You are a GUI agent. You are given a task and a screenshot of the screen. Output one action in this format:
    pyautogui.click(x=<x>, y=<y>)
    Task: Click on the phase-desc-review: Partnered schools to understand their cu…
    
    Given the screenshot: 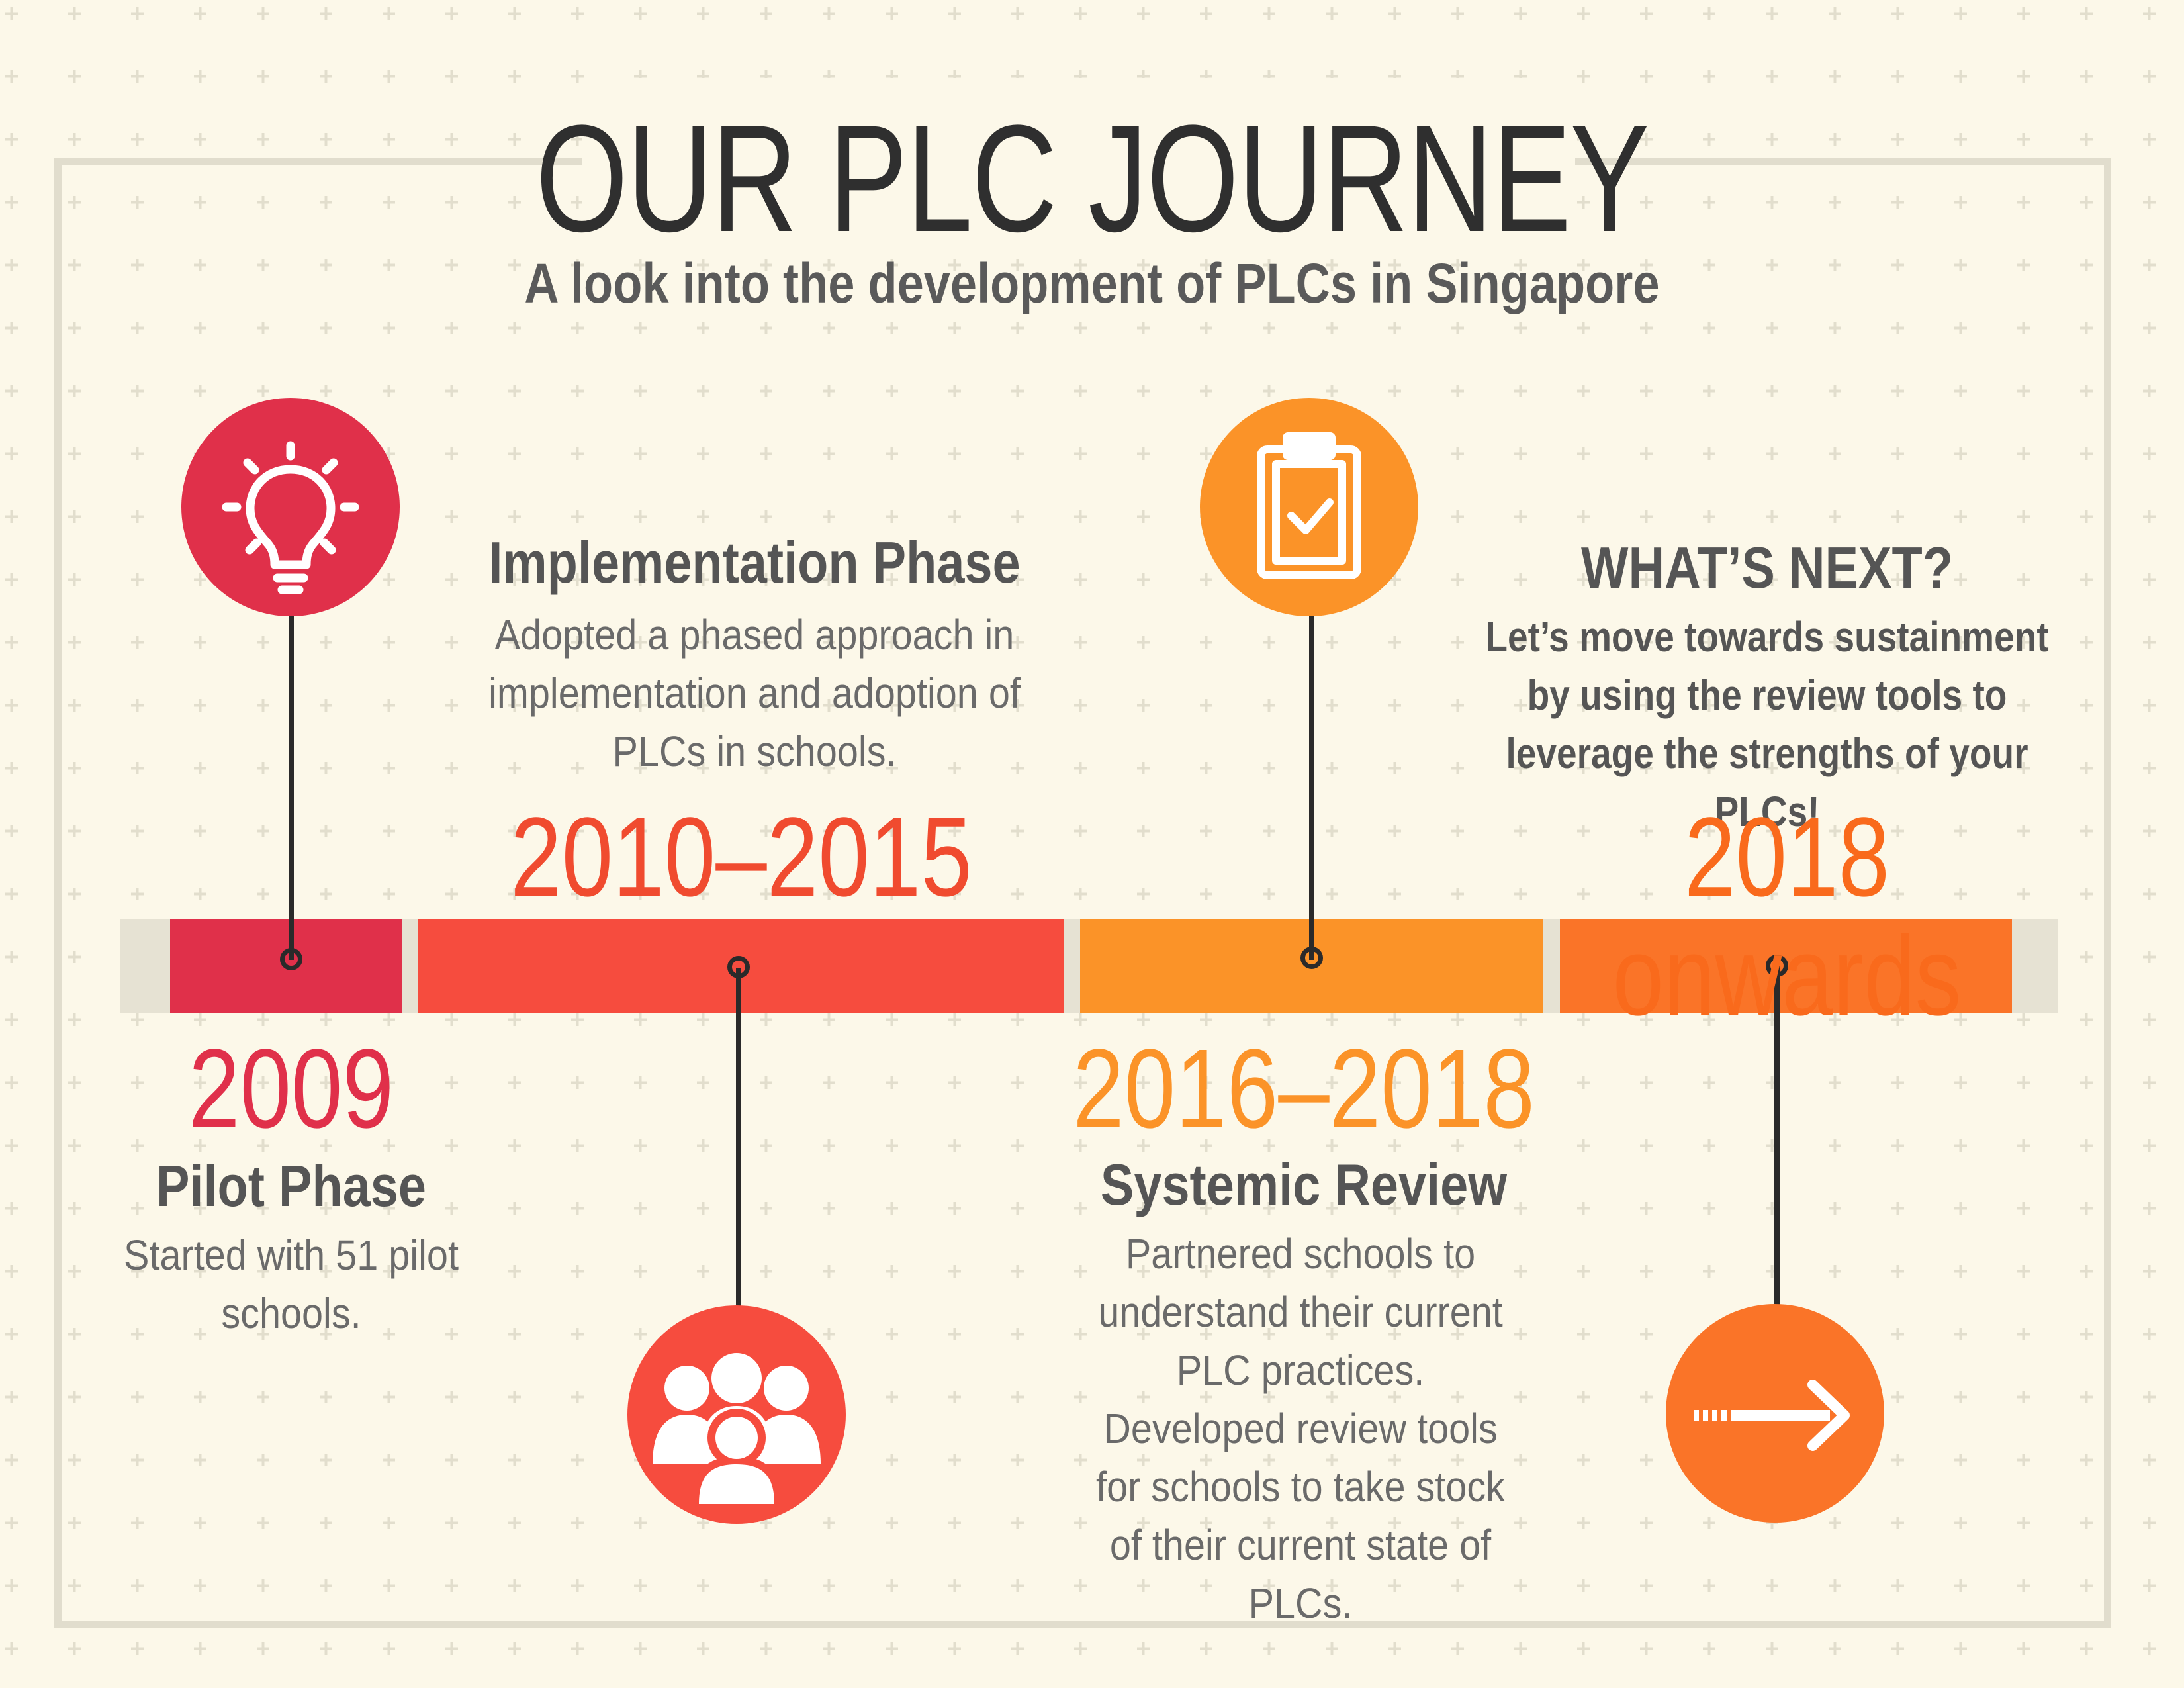 What is the action you would take?
    pyautogui.click(x=1300, y=1428)
    